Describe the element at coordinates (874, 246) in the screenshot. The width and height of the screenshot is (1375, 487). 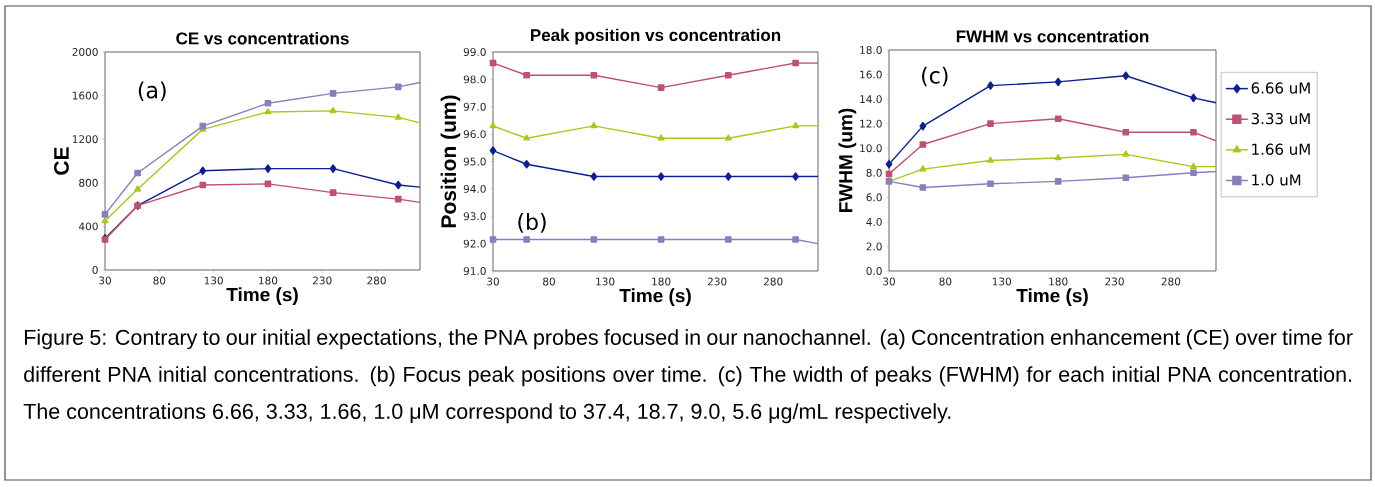
I see `y-tick-label: 2.0` at that location.